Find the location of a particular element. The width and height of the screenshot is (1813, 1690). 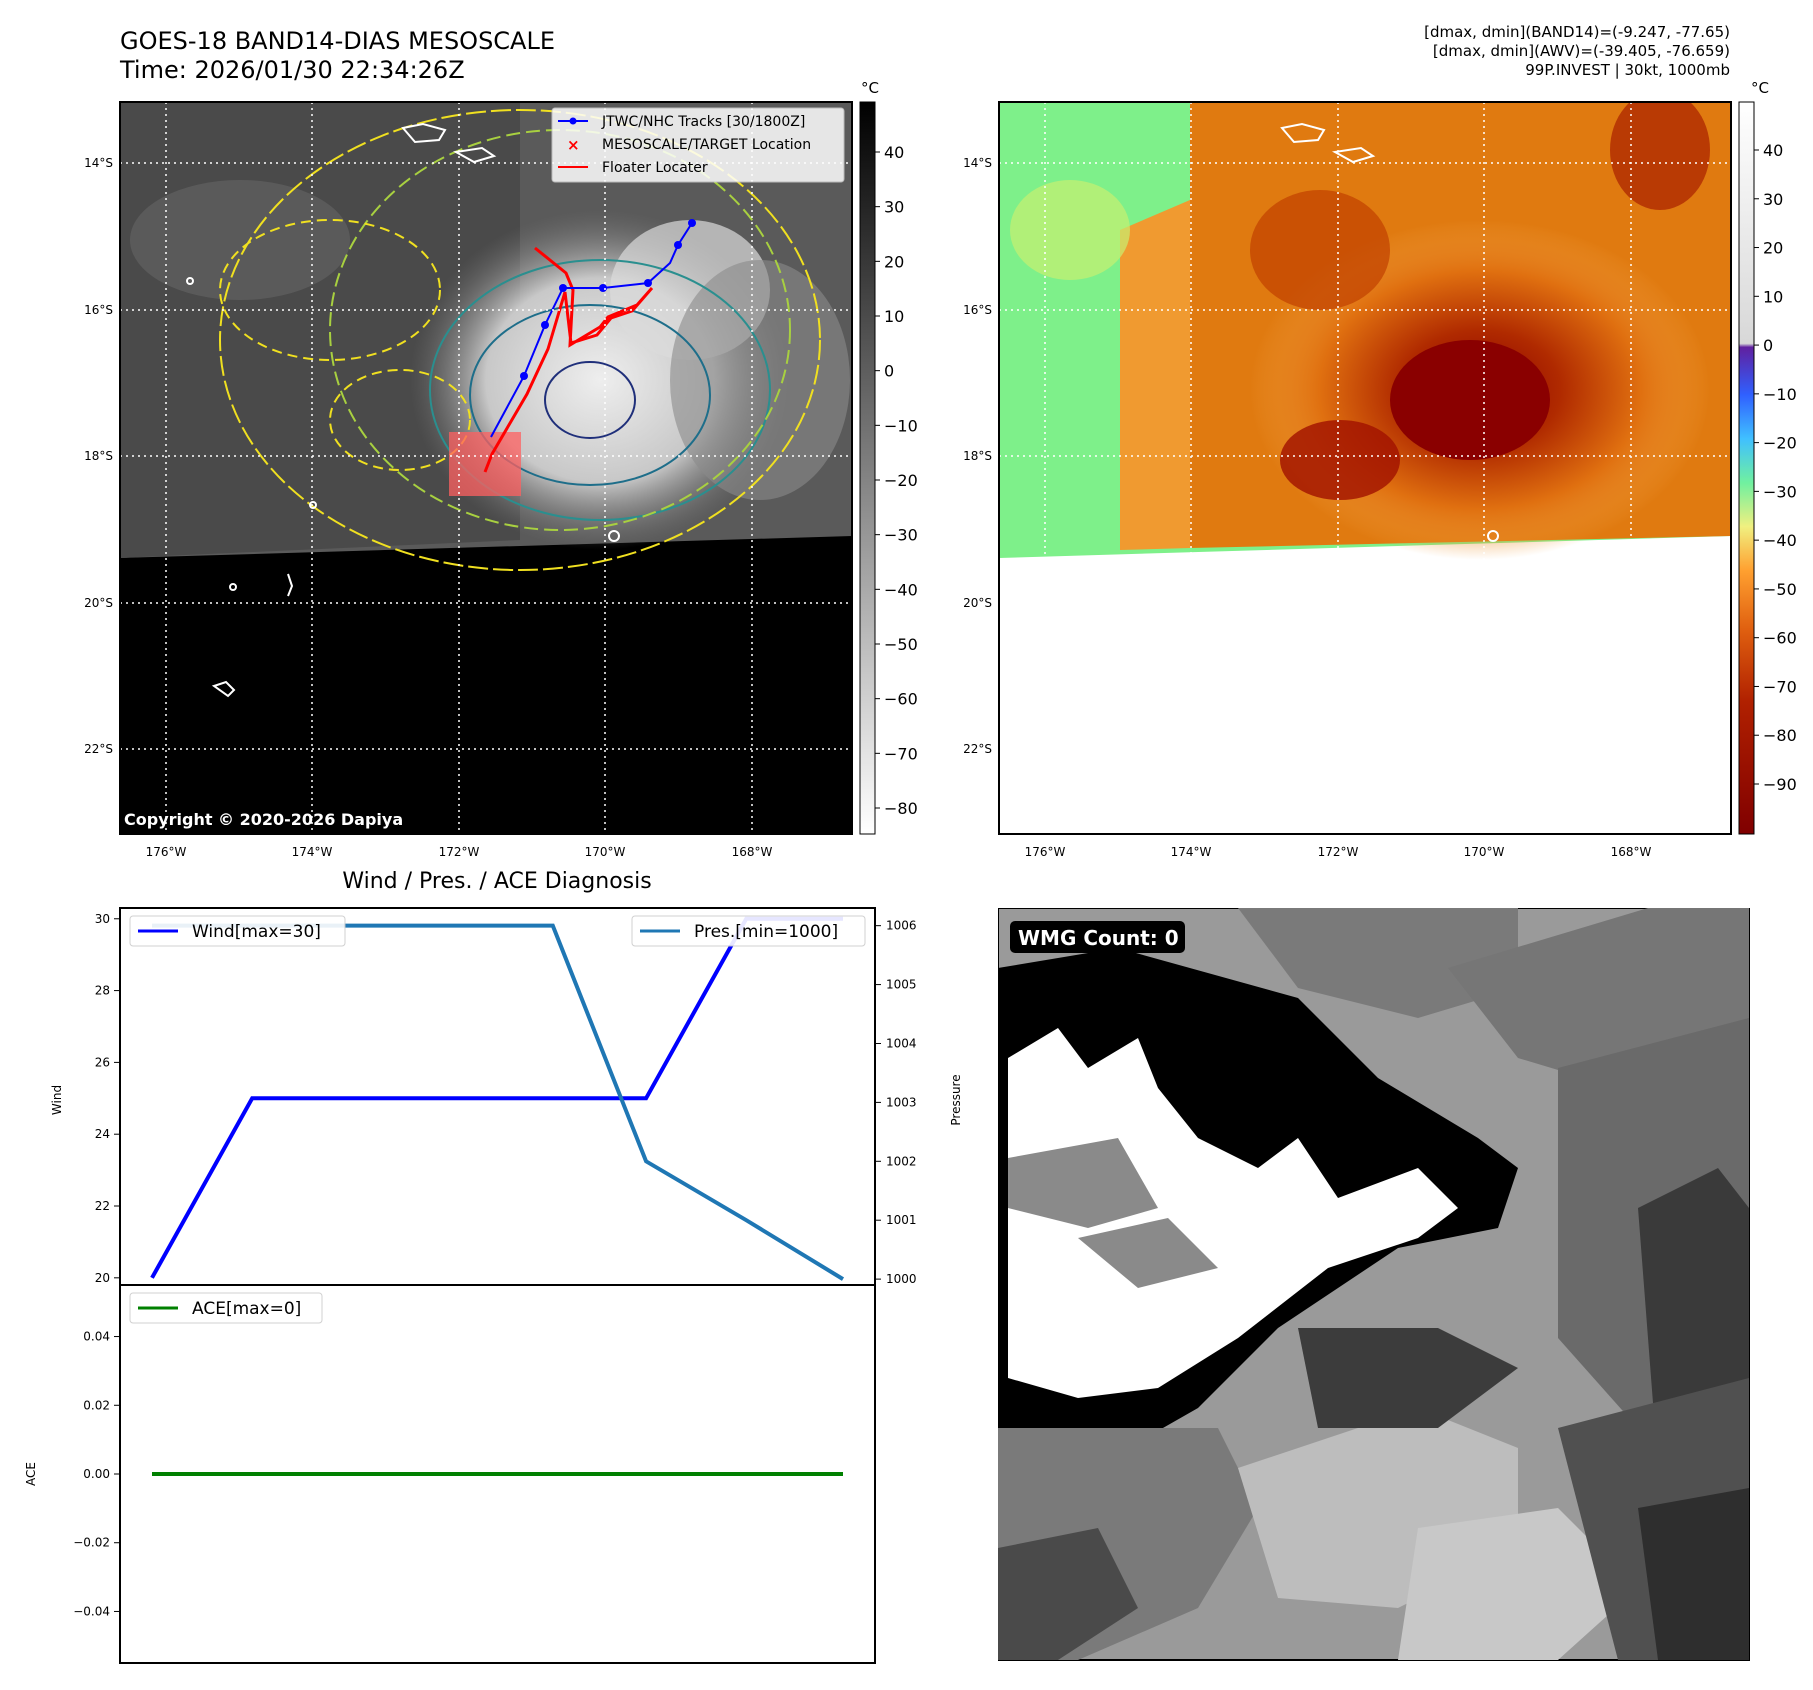

pressure-legend: Pres.[min=1000] is located at coordinates (748, 931).